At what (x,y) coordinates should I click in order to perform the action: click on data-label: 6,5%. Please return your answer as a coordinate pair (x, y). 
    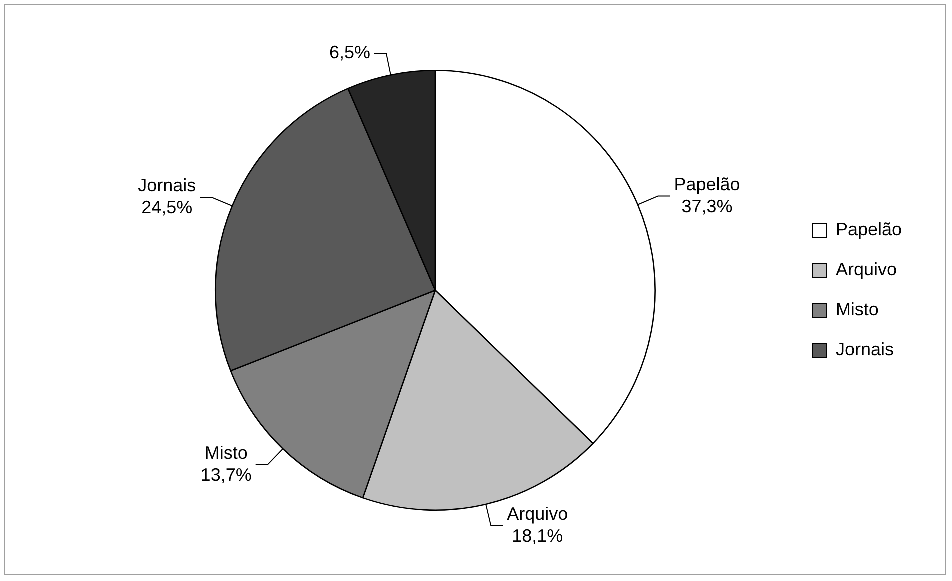
    Looking at the image, I should click on (349, 52).